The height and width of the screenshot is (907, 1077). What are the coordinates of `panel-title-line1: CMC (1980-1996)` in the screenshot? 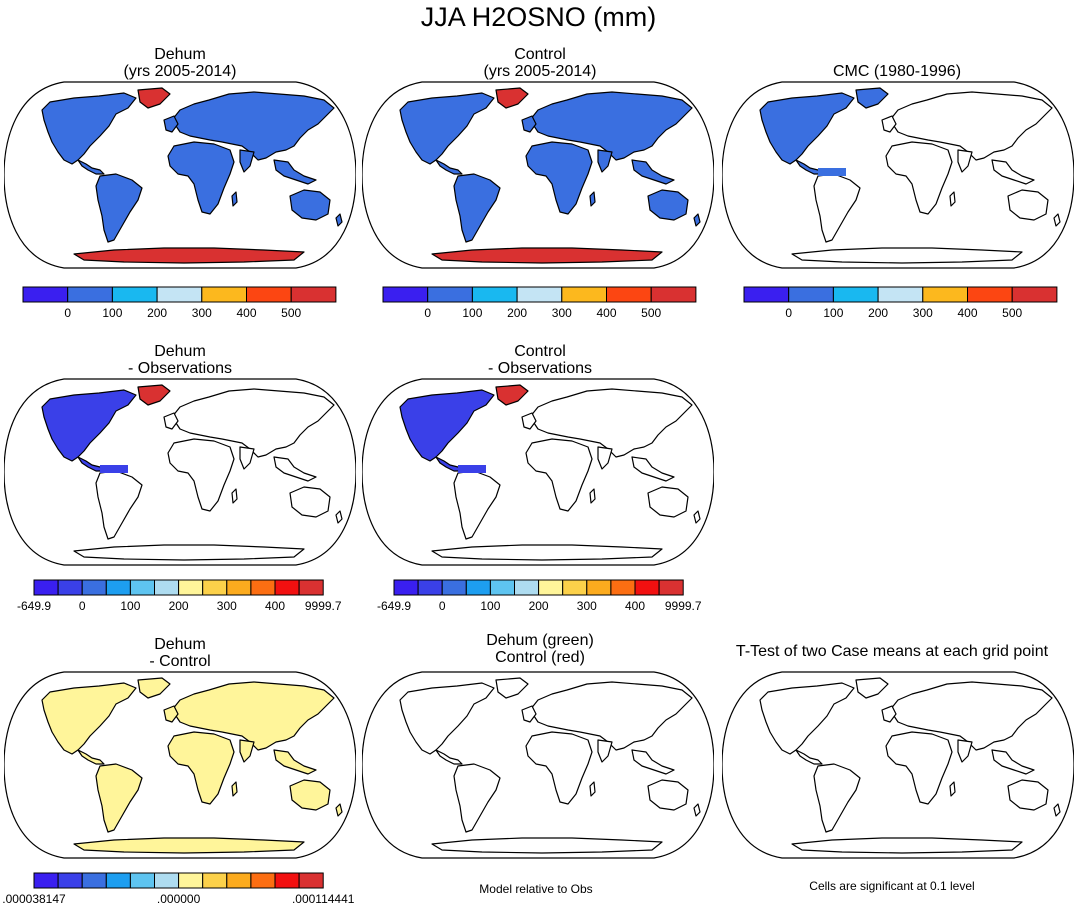 It's located at (897, 71).